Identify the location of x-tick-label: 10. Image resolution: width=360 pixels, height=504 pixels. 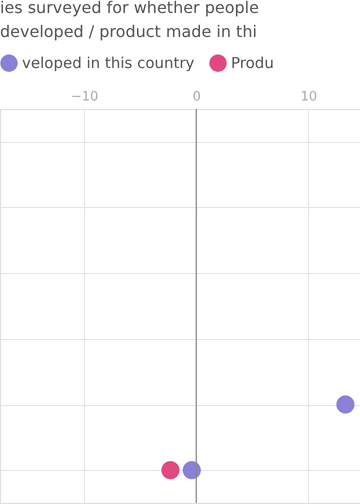
(309, 97).